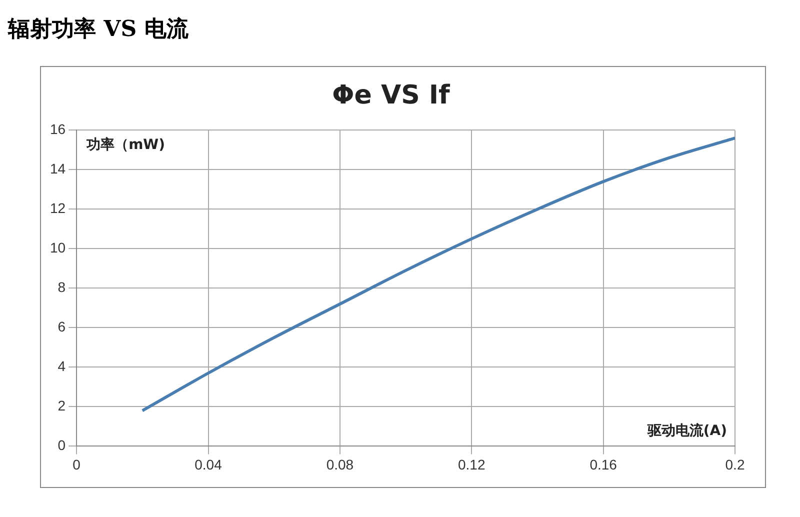 The height and width of the screenshot is (517, 800). What do you see at coordinates (62, 287) in the screenshot?
I see `y-tick-label: 8` at bounding box center [62, 287].